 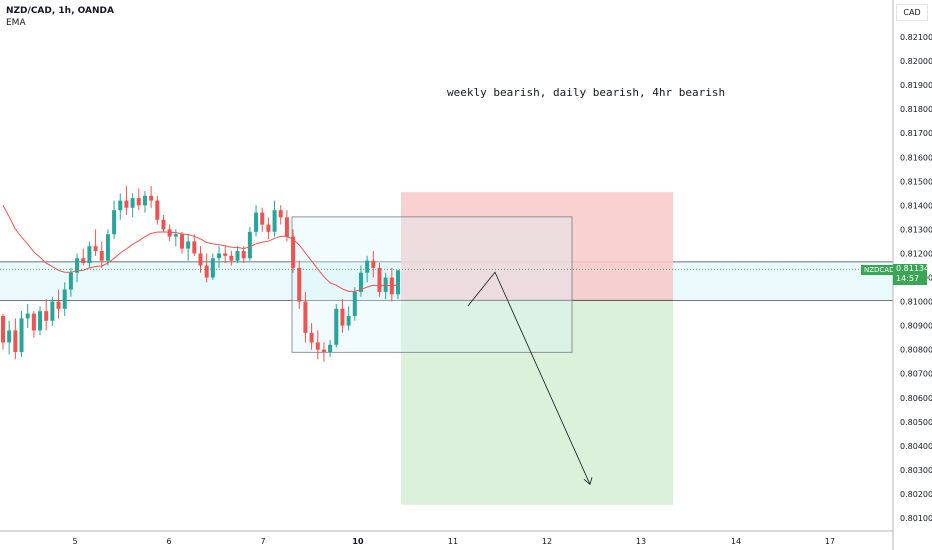 What do you see at coordinates (168, 541) in the screenshot?
I see `time-tick-label: 6` at bounding box center [168, 541].